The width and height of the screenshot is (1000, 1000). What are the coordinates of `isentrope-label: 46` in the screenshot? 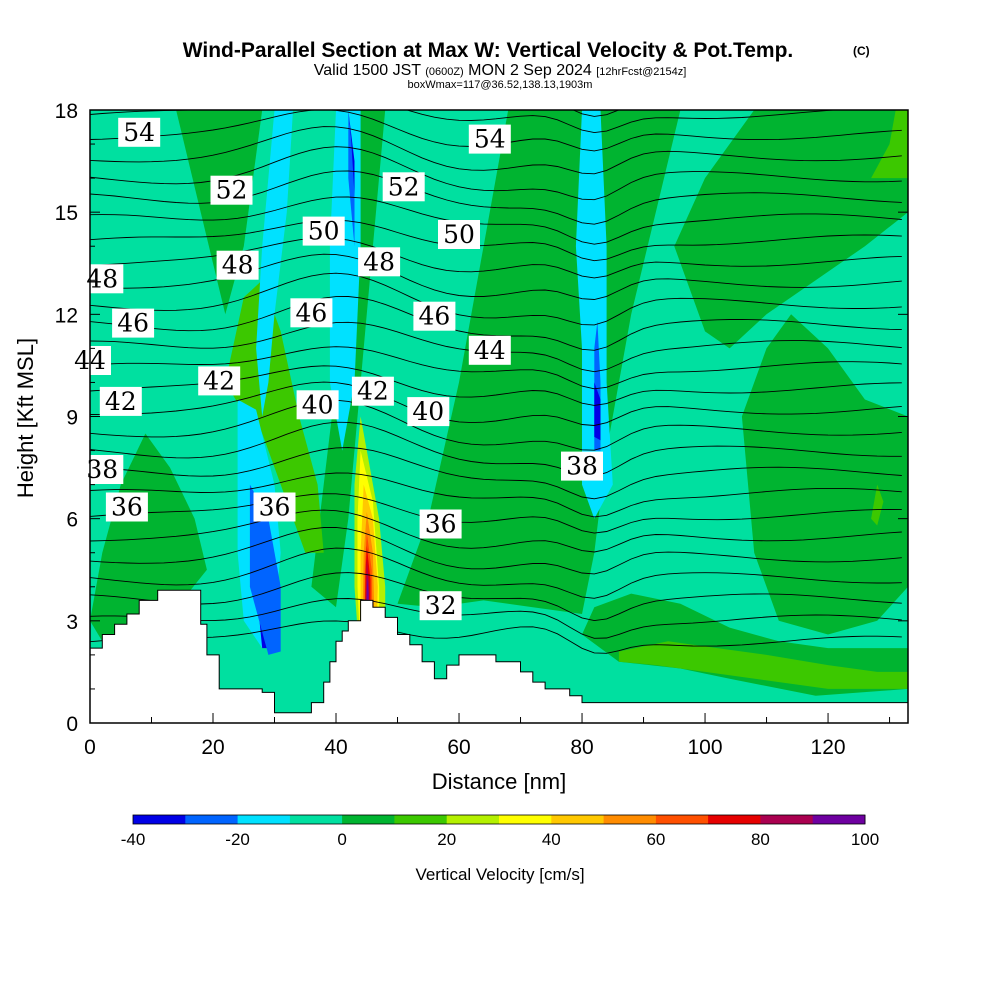 It's located at (133, 323).